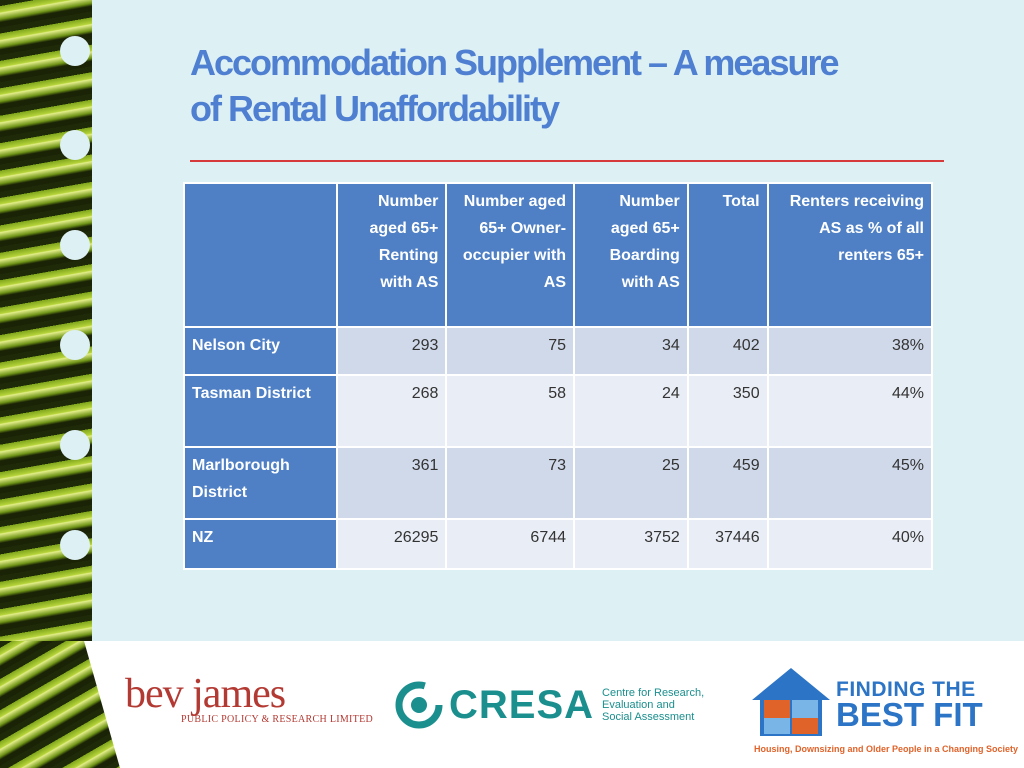  What do you see at coordinates (391, 255) in the screenshot?
I see `header-renting: Number aged 65+ Renting with AS` at bounding box center [391, 255].